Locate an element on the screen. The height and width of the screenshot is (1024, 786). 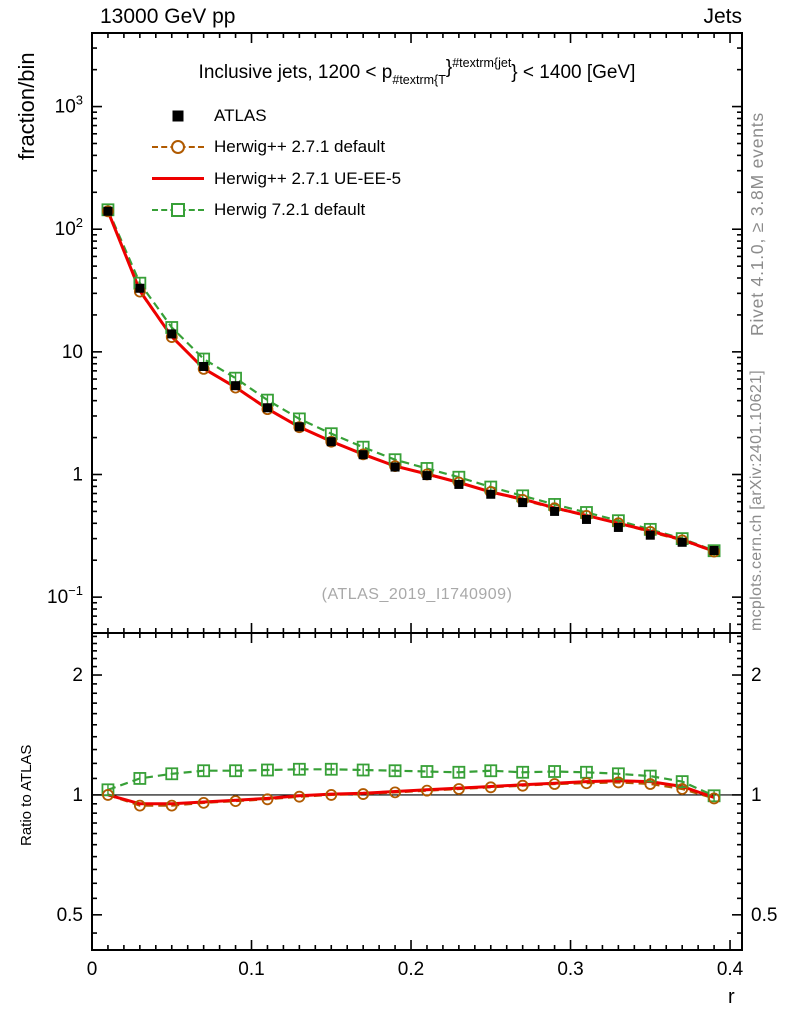
legend-item: Herwig 7.2.1 default is located at coordinates (276, 211).